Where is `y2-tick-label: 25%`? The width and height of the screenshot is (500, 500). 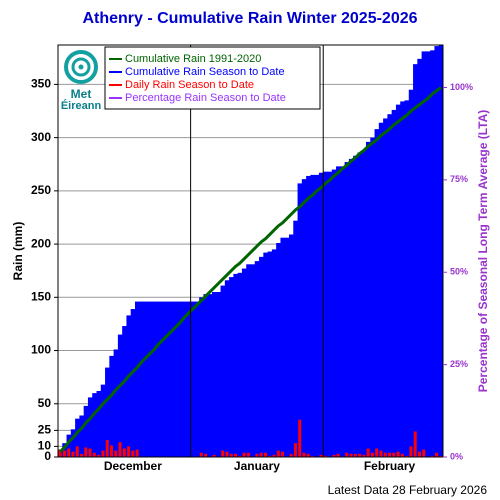
y2-tick-label: 25% is located at coordinates (459, 364).